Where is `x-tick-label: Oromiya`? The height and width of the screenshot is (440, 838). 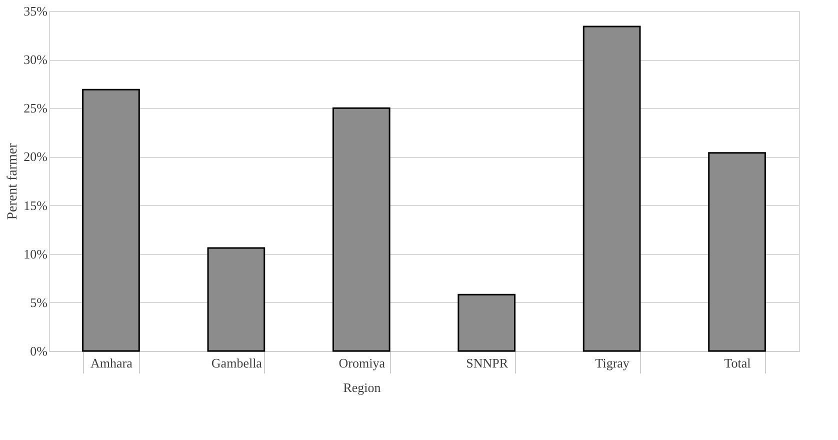 x-tick-label: Oromiya is located at coordinates (362, 363).